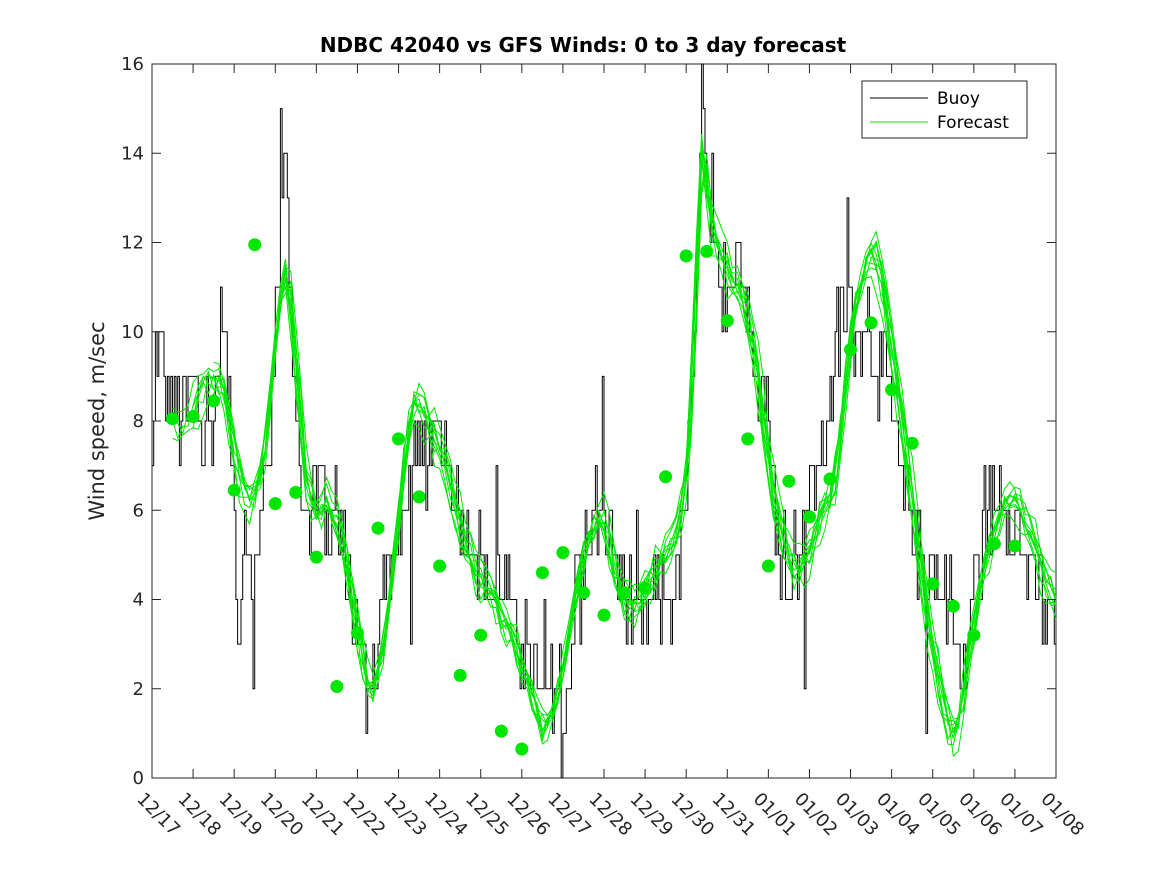 Image resolution: width=1167 pixels, height=875 pixels. I want to click on y-tick-label: 0, so click(138, 778).